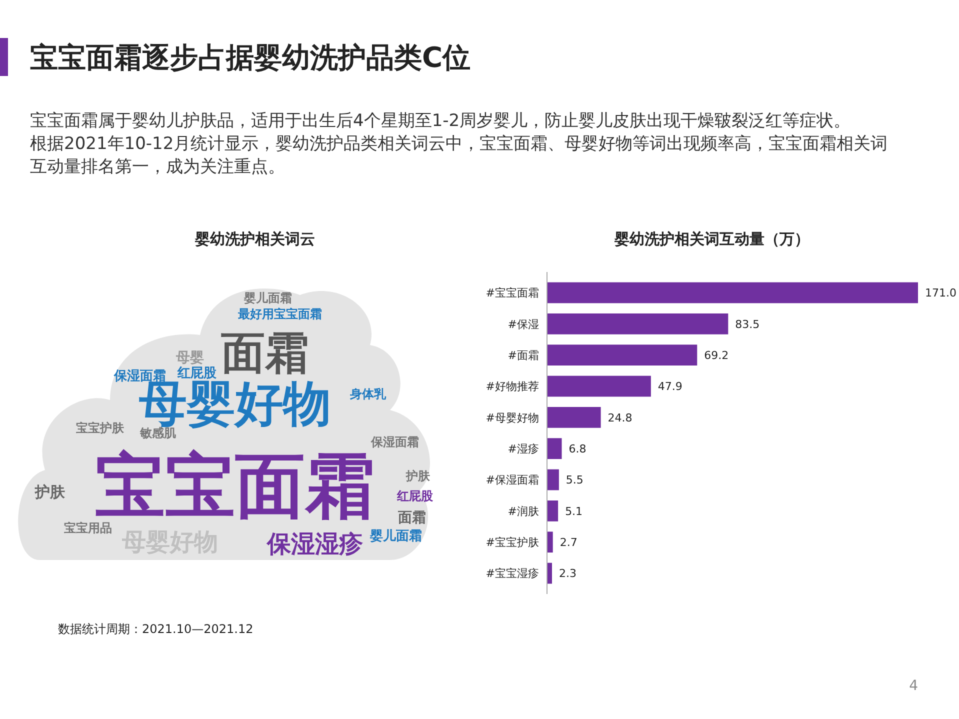 The width and height of the screenshot is (959, 719). Describe the element at coordinates (512, 417) in the screenshot. I see `y-tick-label: #母婴好物` at that location.